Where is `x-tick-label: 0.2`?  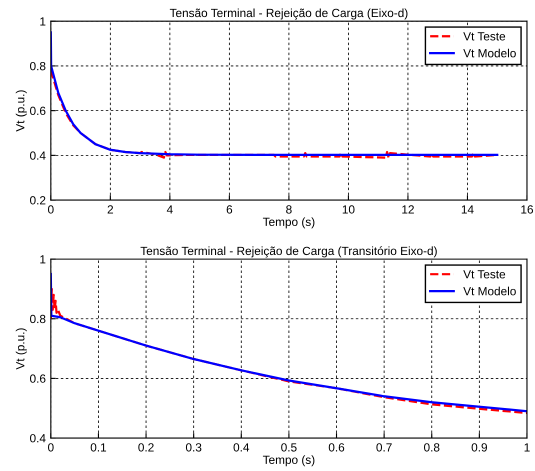 x-tick-label: 0.2 is located at coordinates (146, 447).